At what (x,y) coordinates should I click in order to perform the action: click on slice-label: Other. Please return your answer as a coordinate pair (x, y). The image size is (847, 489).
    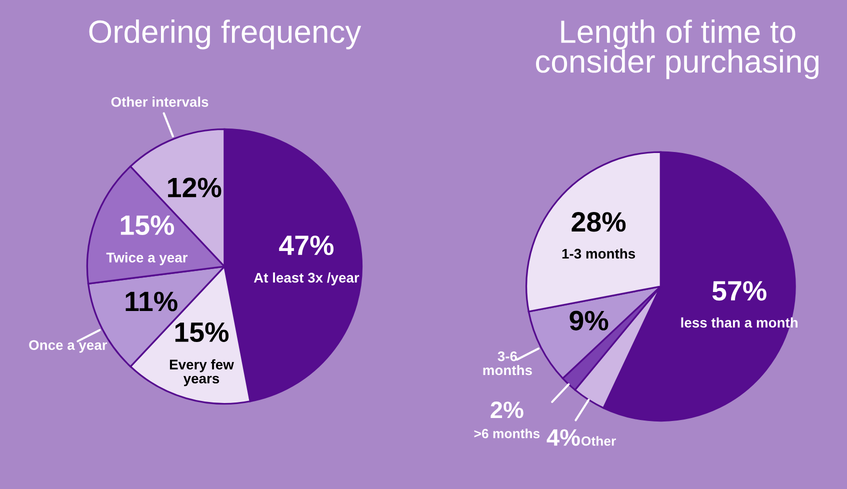
    Looking at the image, I should click on (598, 441).